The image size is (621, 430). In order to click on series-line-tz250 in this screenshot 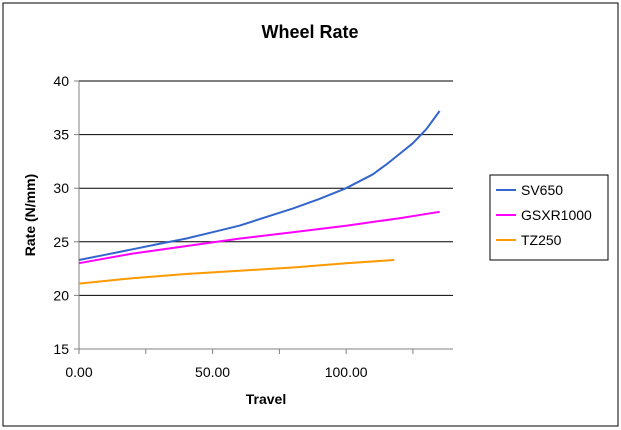, I will do `click(236, 272)`.